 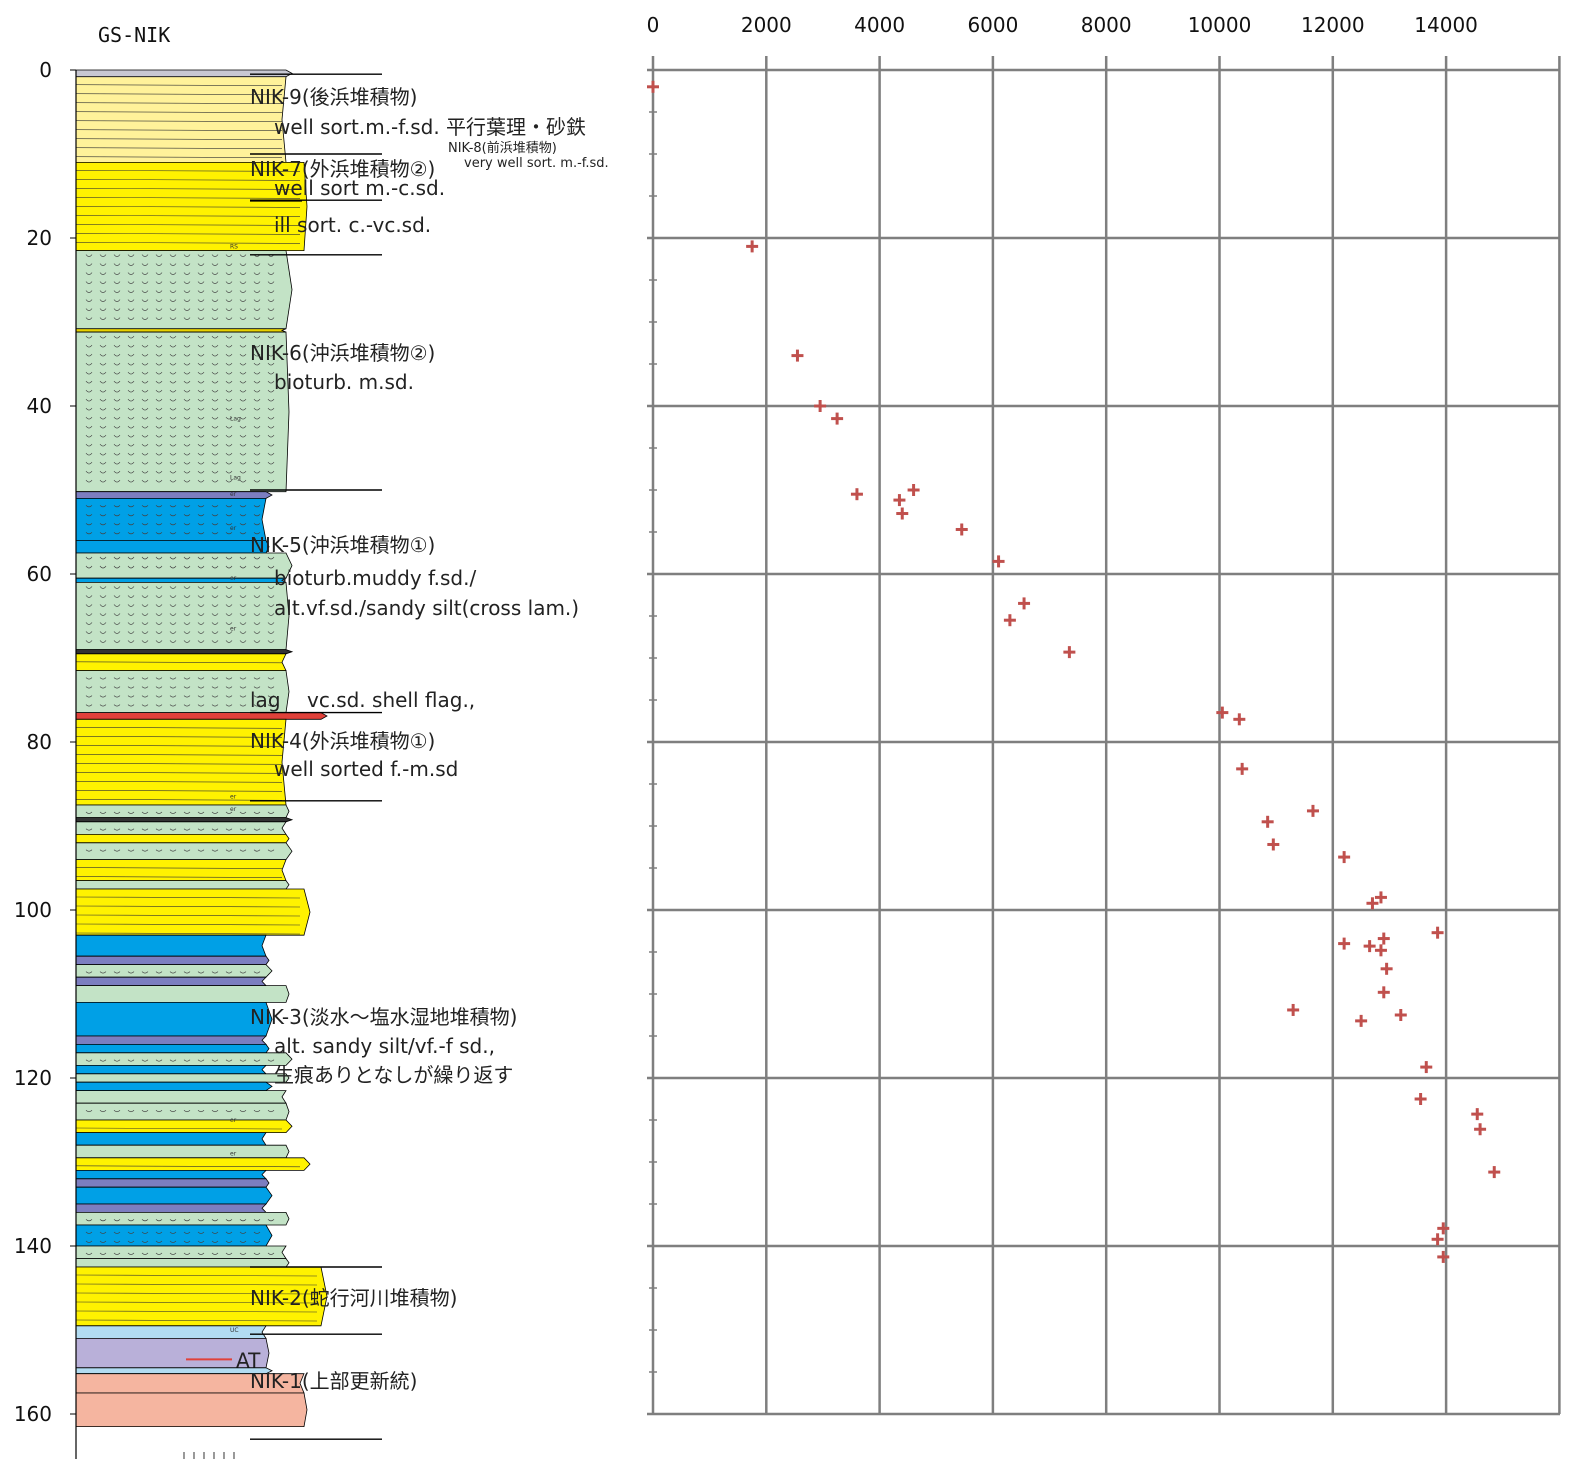 I want to click on depth-tick-label: 60, so click(x=39, y=574).